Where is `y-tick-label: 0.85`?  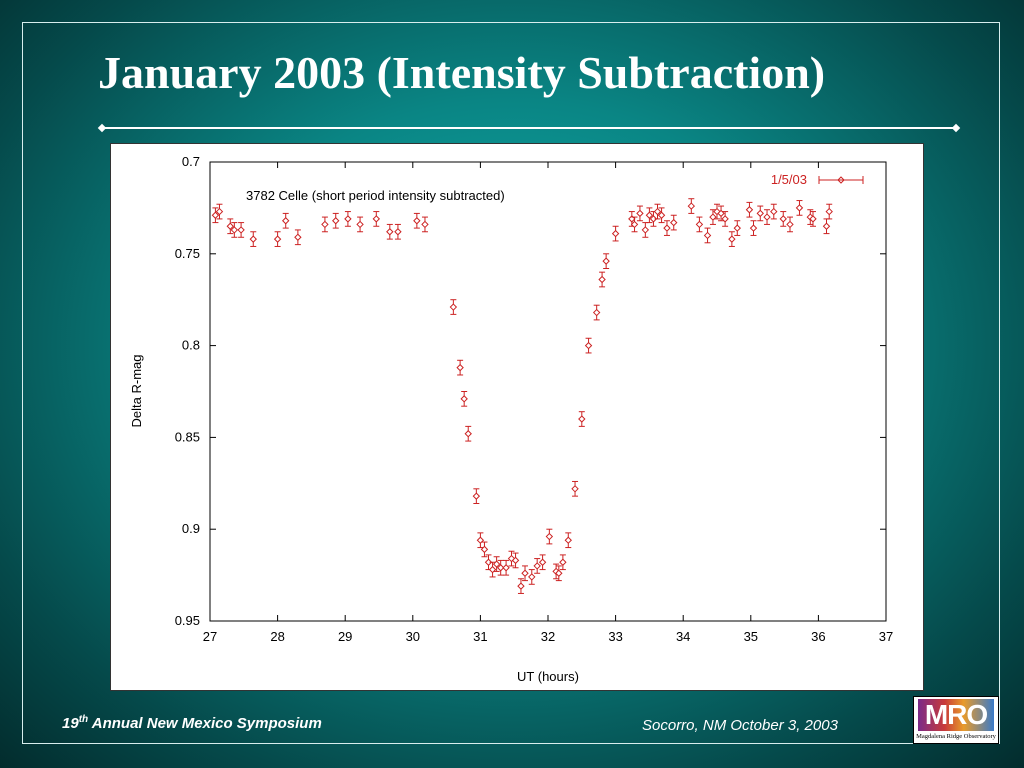
y-tick-label: 0.85 is located at coordinates (187, 436).